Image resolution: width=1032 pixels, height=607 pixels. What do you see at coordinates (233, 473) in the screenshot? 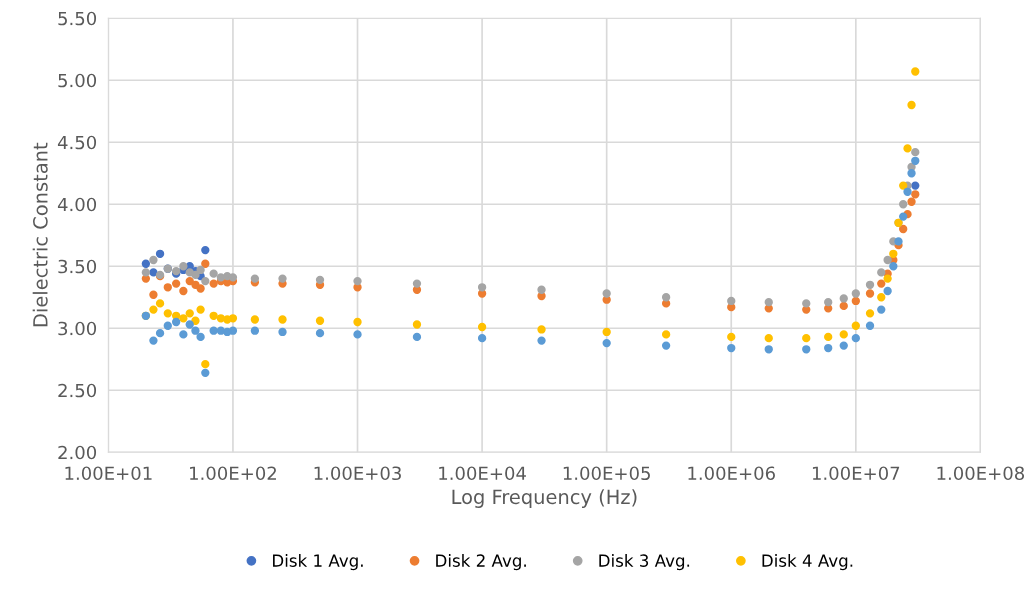
I see `x-tick-label: 1.00E+02` at bounding box center [233, 473].